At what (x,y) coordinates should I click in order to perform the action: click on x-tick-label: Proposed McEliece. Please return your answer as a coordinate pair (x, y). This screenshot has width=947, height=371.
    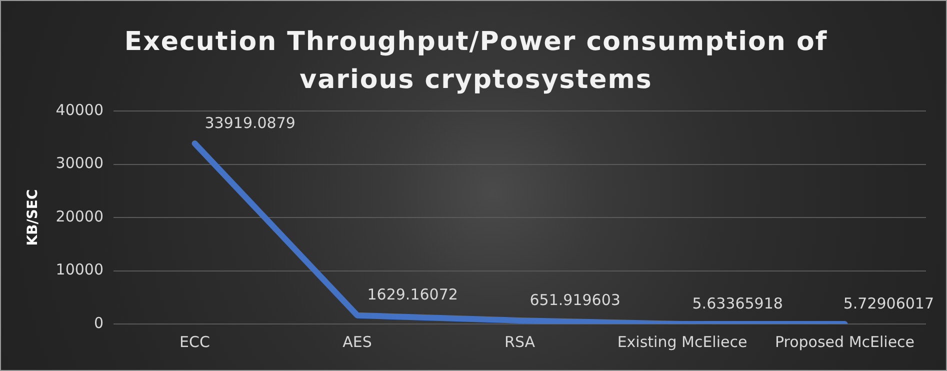
    Looking at the image, I should click on (844, 341).